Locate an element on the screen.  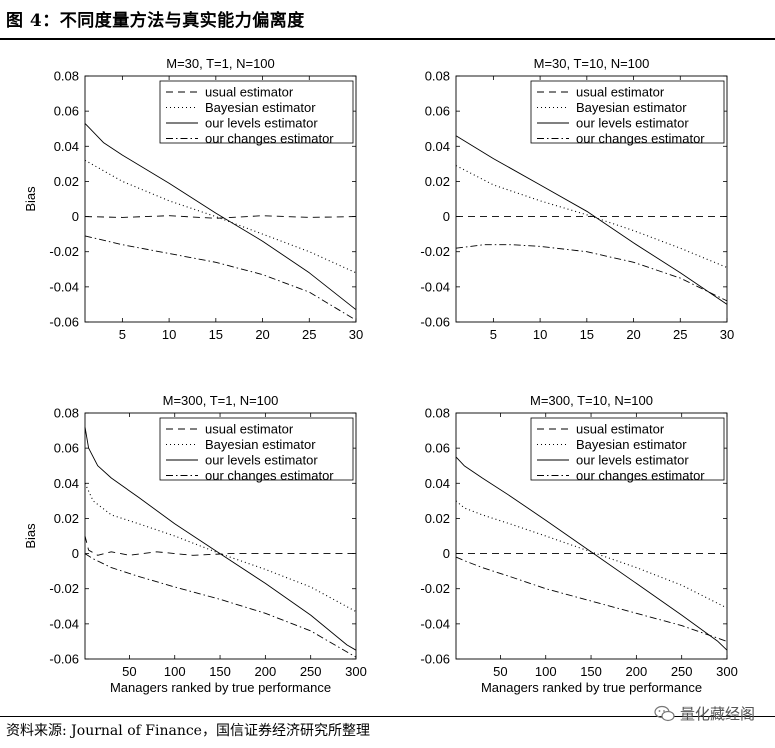
figure-title: 图 4：不同度量方法与真实能力偏离度 is located at coordinates (155, 21).